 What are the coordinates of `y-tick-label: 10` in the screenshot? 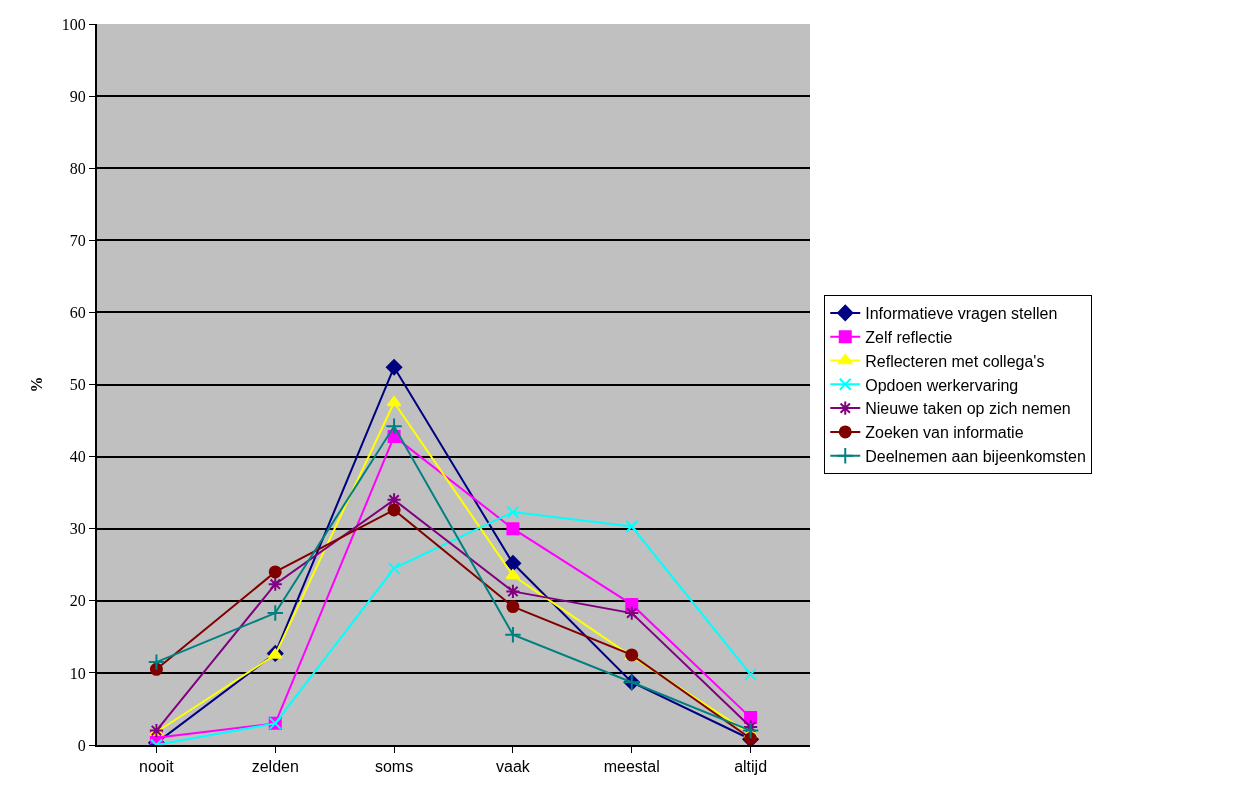 It's located at (77, 673).